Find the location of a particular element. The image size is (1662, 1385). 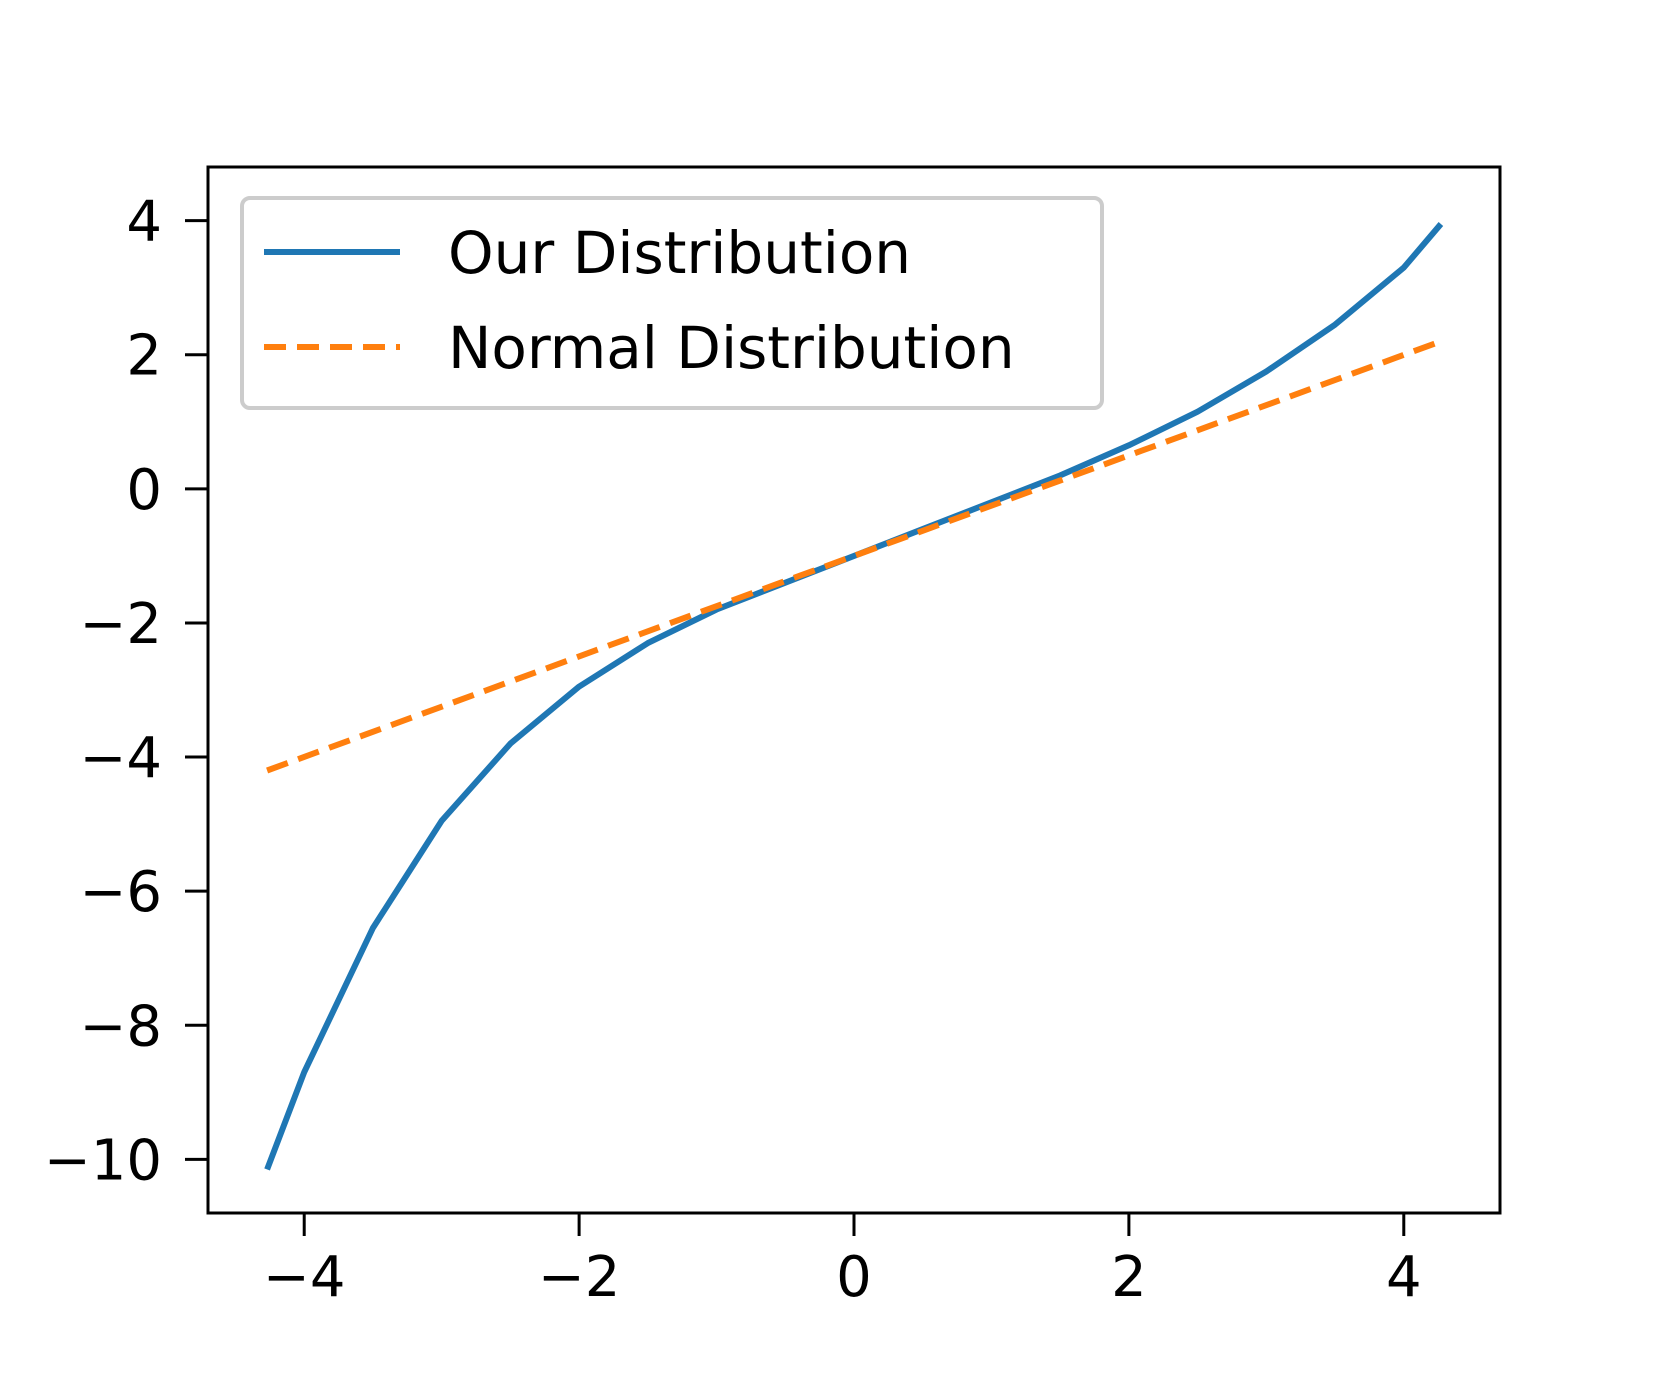

y-tick-label: −8 is located at coordinates (120, 1026).